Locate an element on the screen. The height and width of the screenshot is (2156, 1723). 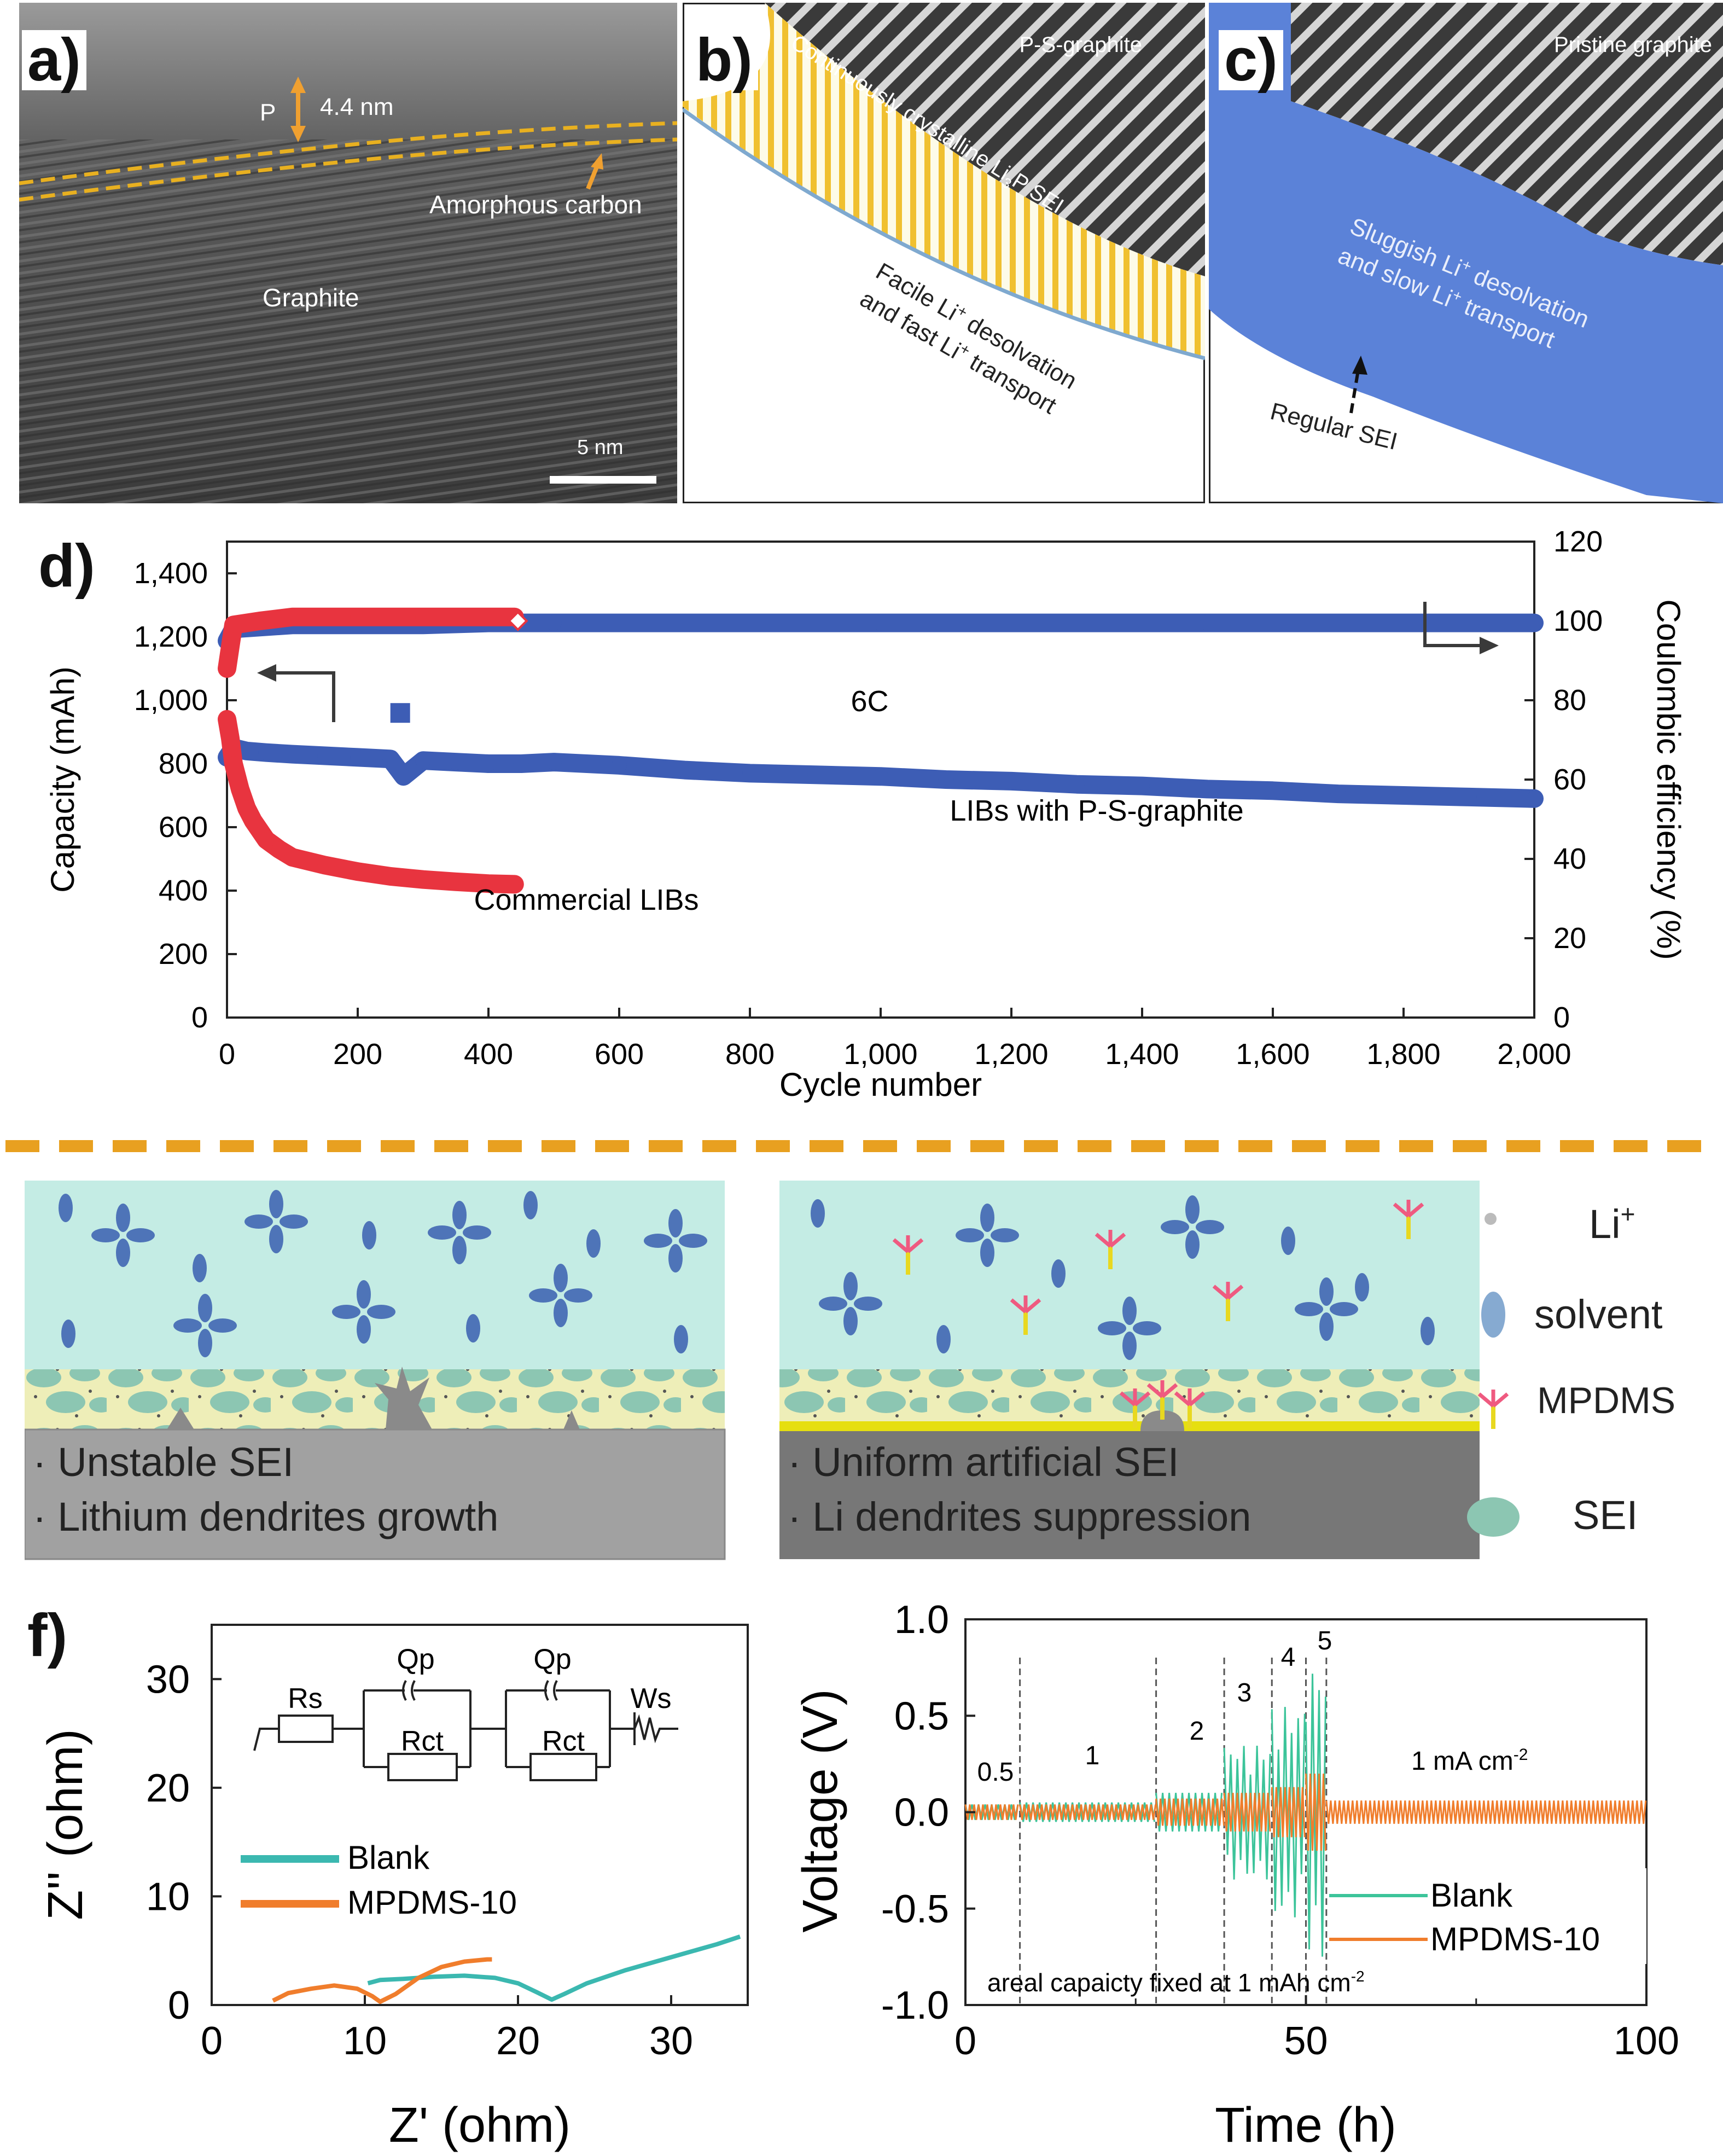
circuit-rct1: Rct is located at coordinates (422, 1741).